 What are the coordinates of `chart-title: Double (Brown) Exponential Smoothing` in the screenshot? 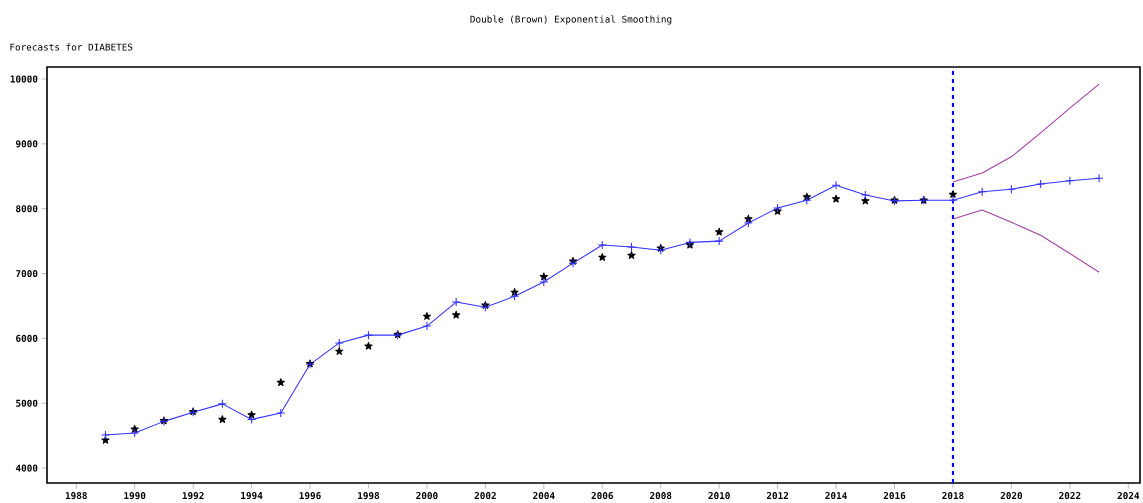 It's located at (571, 20).